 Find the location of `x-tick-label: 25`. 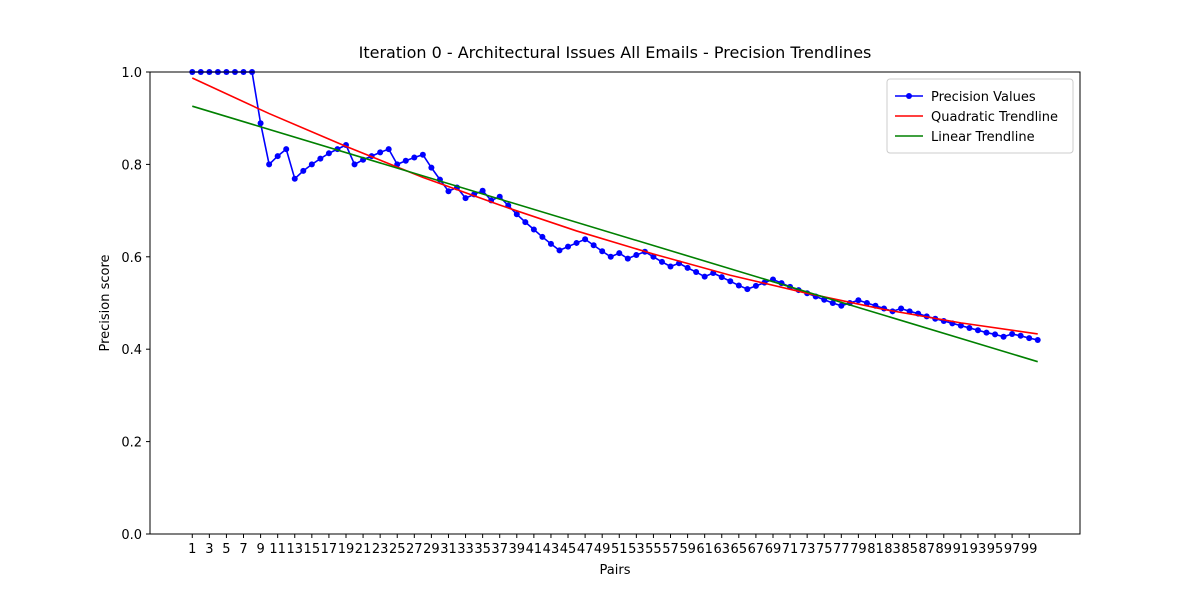

x-tick-label: 25 is located at coordinates (397, 549).